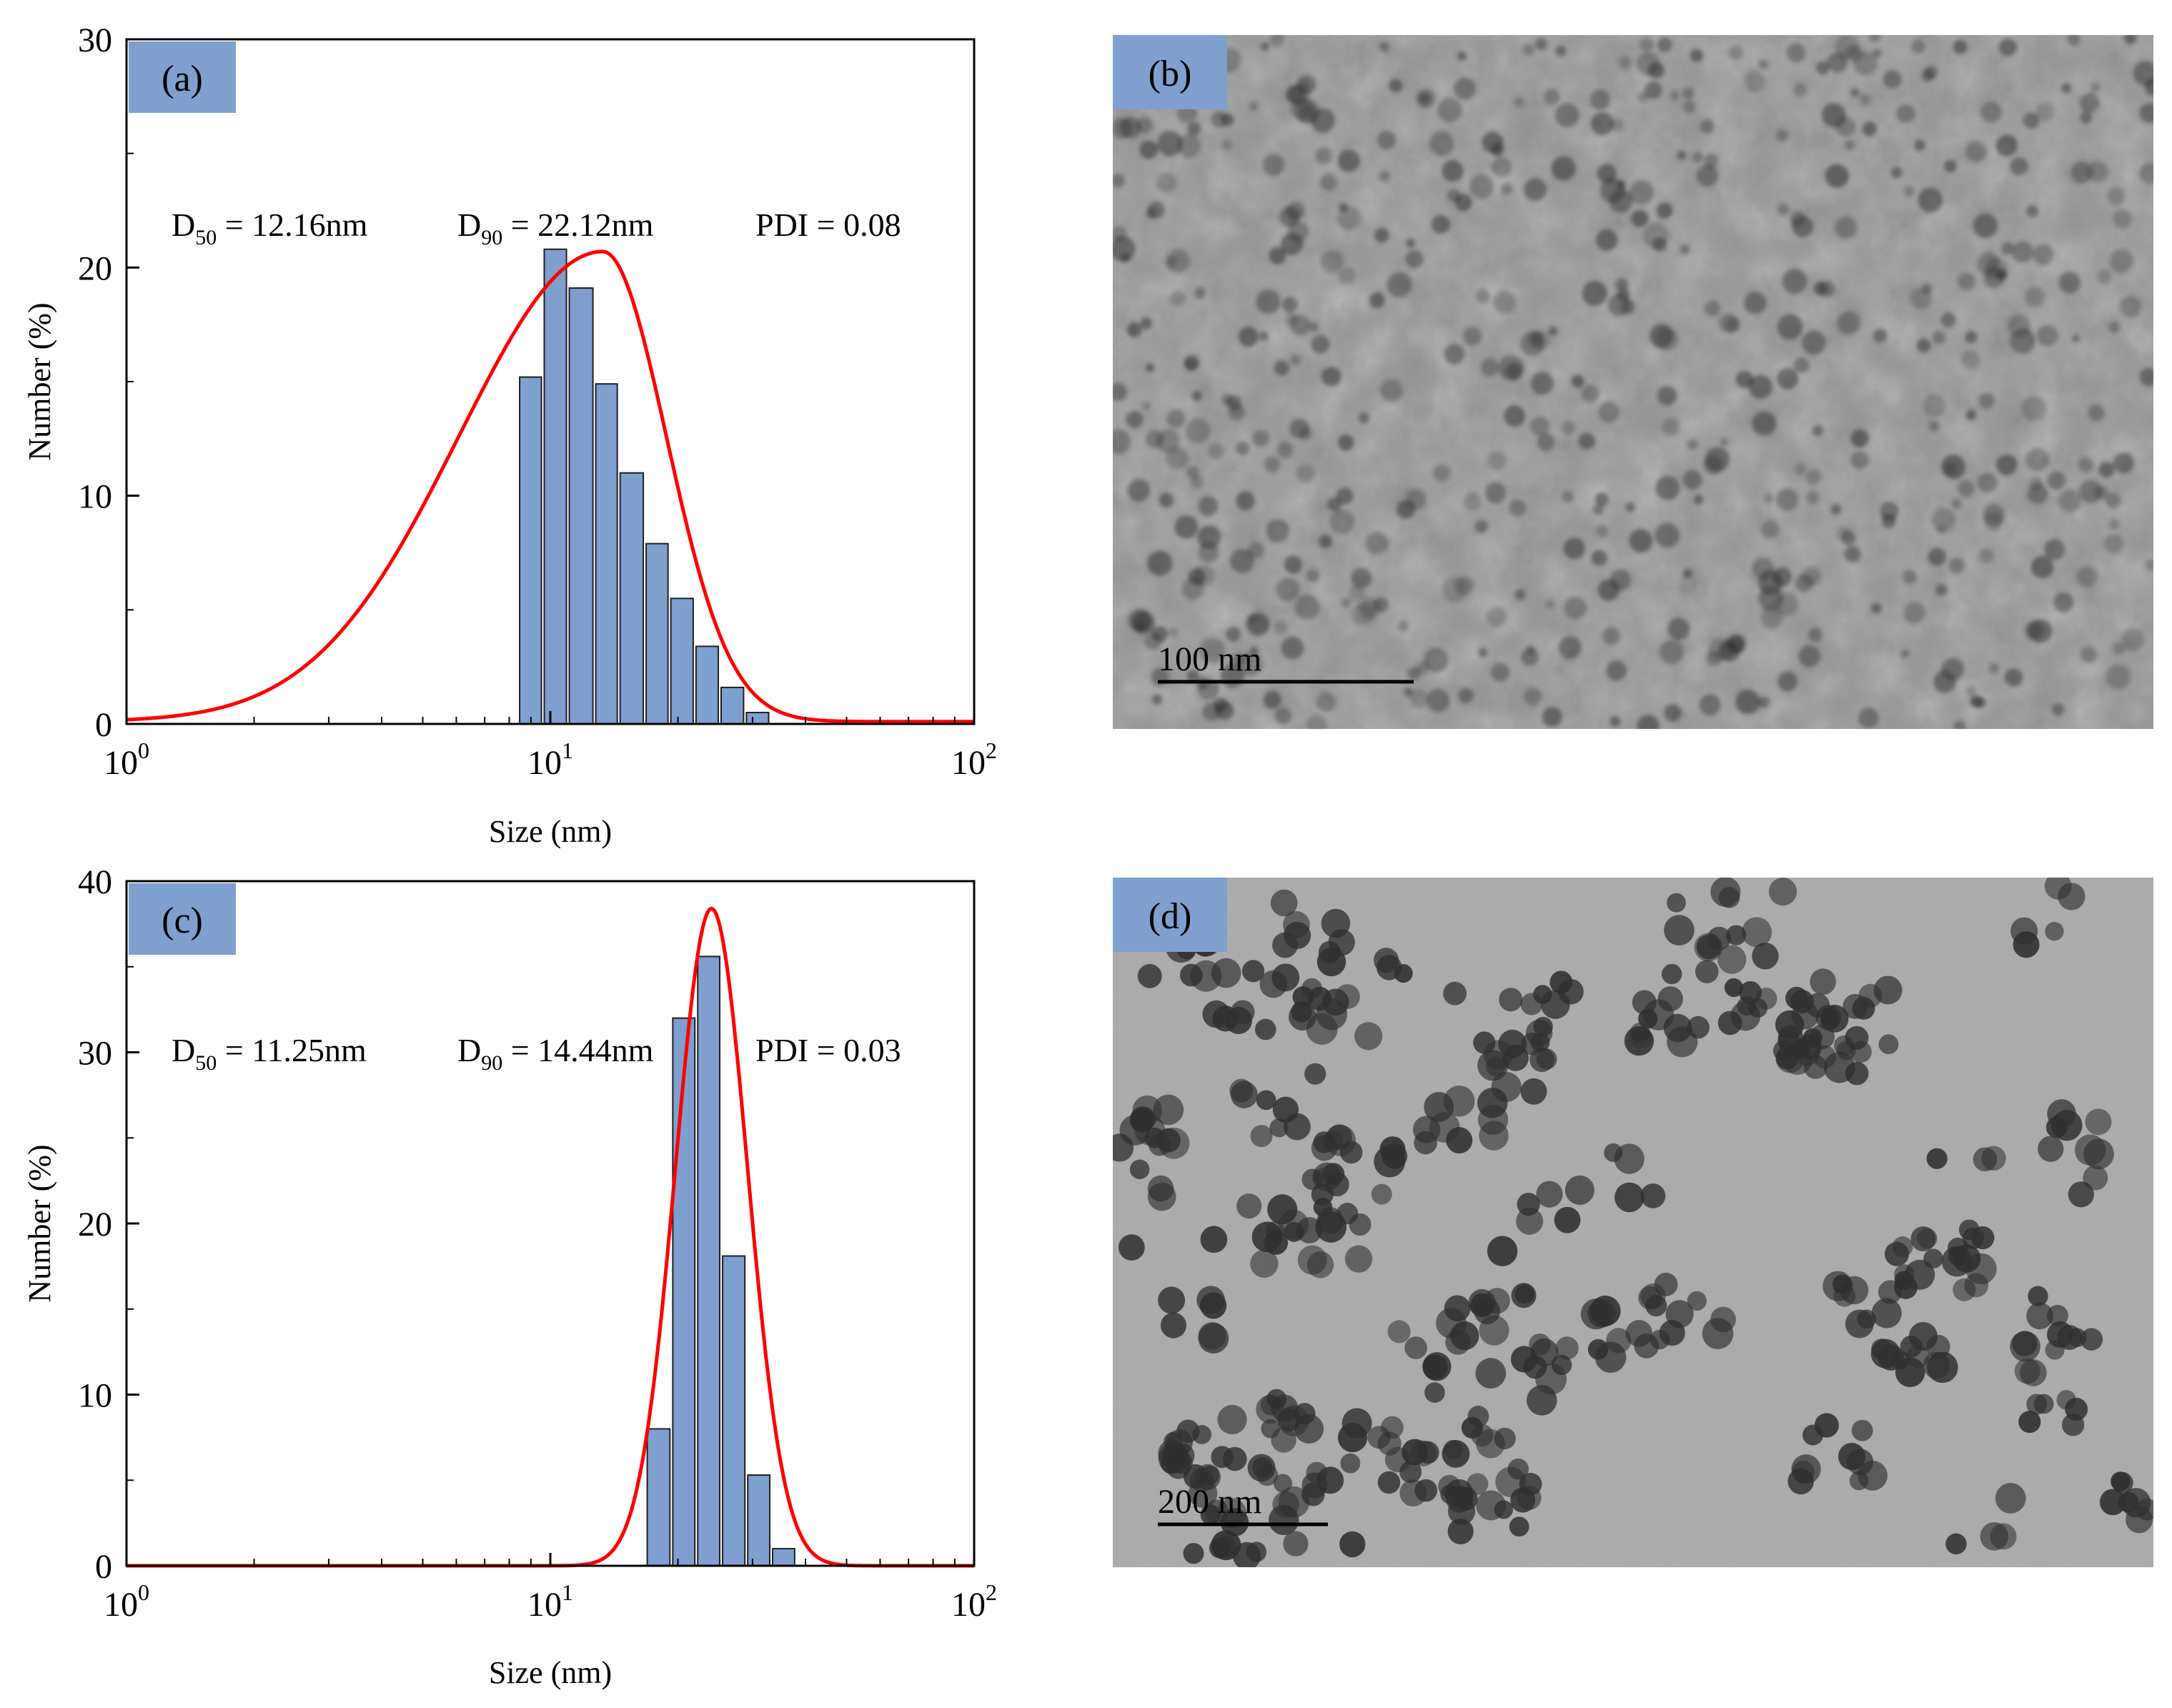 The width and height of the screenshot is (2172, 1708). What do you see at coordinates (1170, 72) in the screenshot?
I see `panel-label-box-b` at bounding box center [1170, 72].